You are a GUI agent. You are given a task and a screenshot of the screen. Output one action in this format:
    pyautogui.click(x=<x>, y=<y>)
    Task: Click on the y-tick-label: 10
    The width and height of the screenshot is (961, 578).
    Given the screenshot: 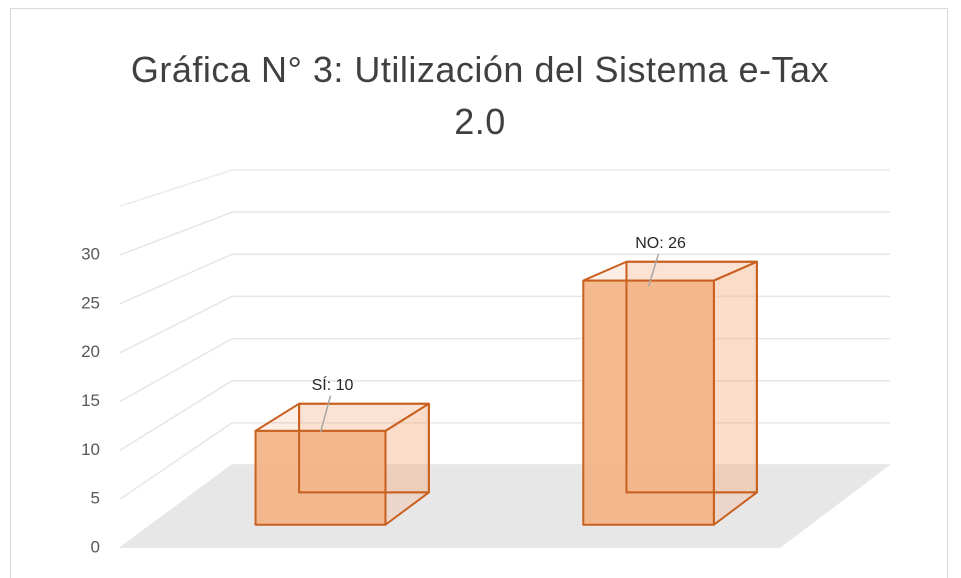 What is the action you would take?
    pyautogui.click(x=90, y=449)
    